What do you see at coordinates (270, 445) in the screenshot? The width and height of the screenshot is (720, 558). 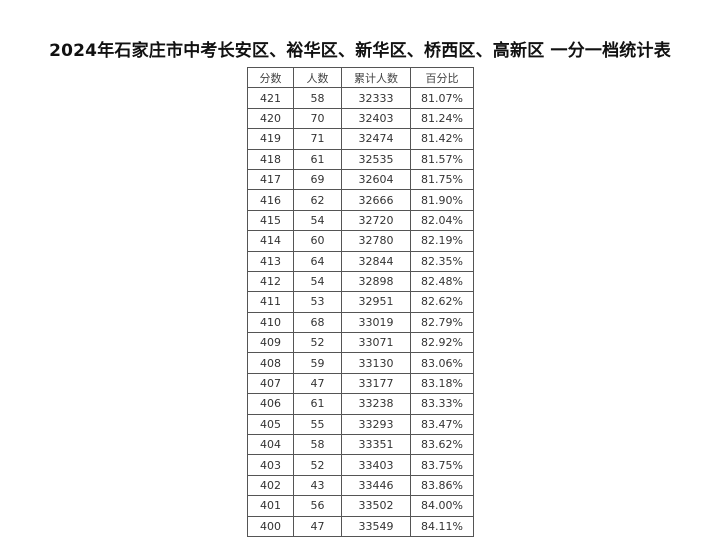 I see `cell-score: 404` at bounding box center [270, 445].